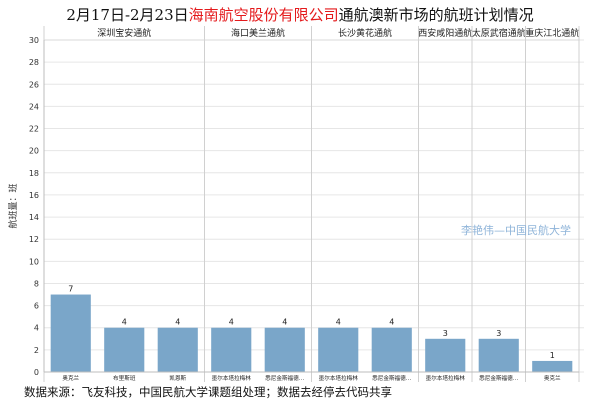  What do you see at coordinates (34, 151) in the screenshot?
I see `y-tick-label: 20` at bounding box center [34, 151].